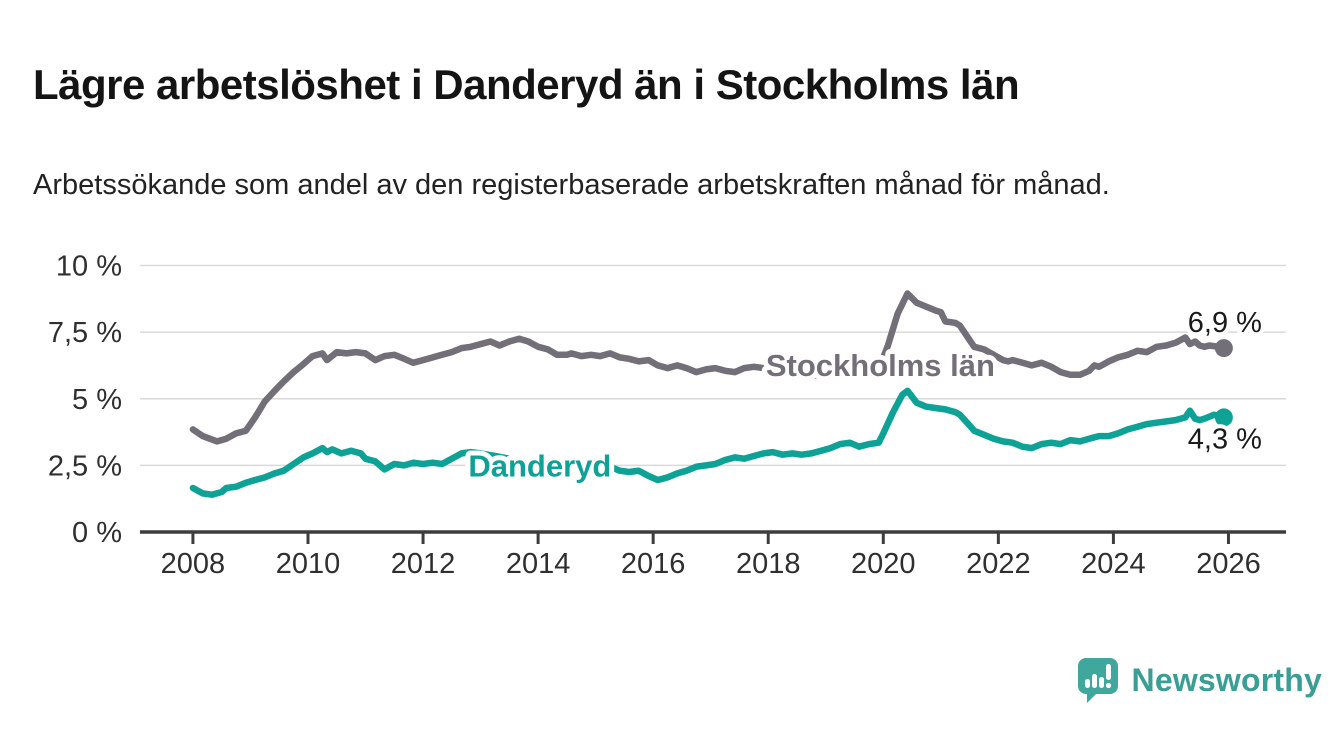  Describe the element at coordinates (423, 564) in the screenshot. I see `x-axis-label: 2012` at that location.